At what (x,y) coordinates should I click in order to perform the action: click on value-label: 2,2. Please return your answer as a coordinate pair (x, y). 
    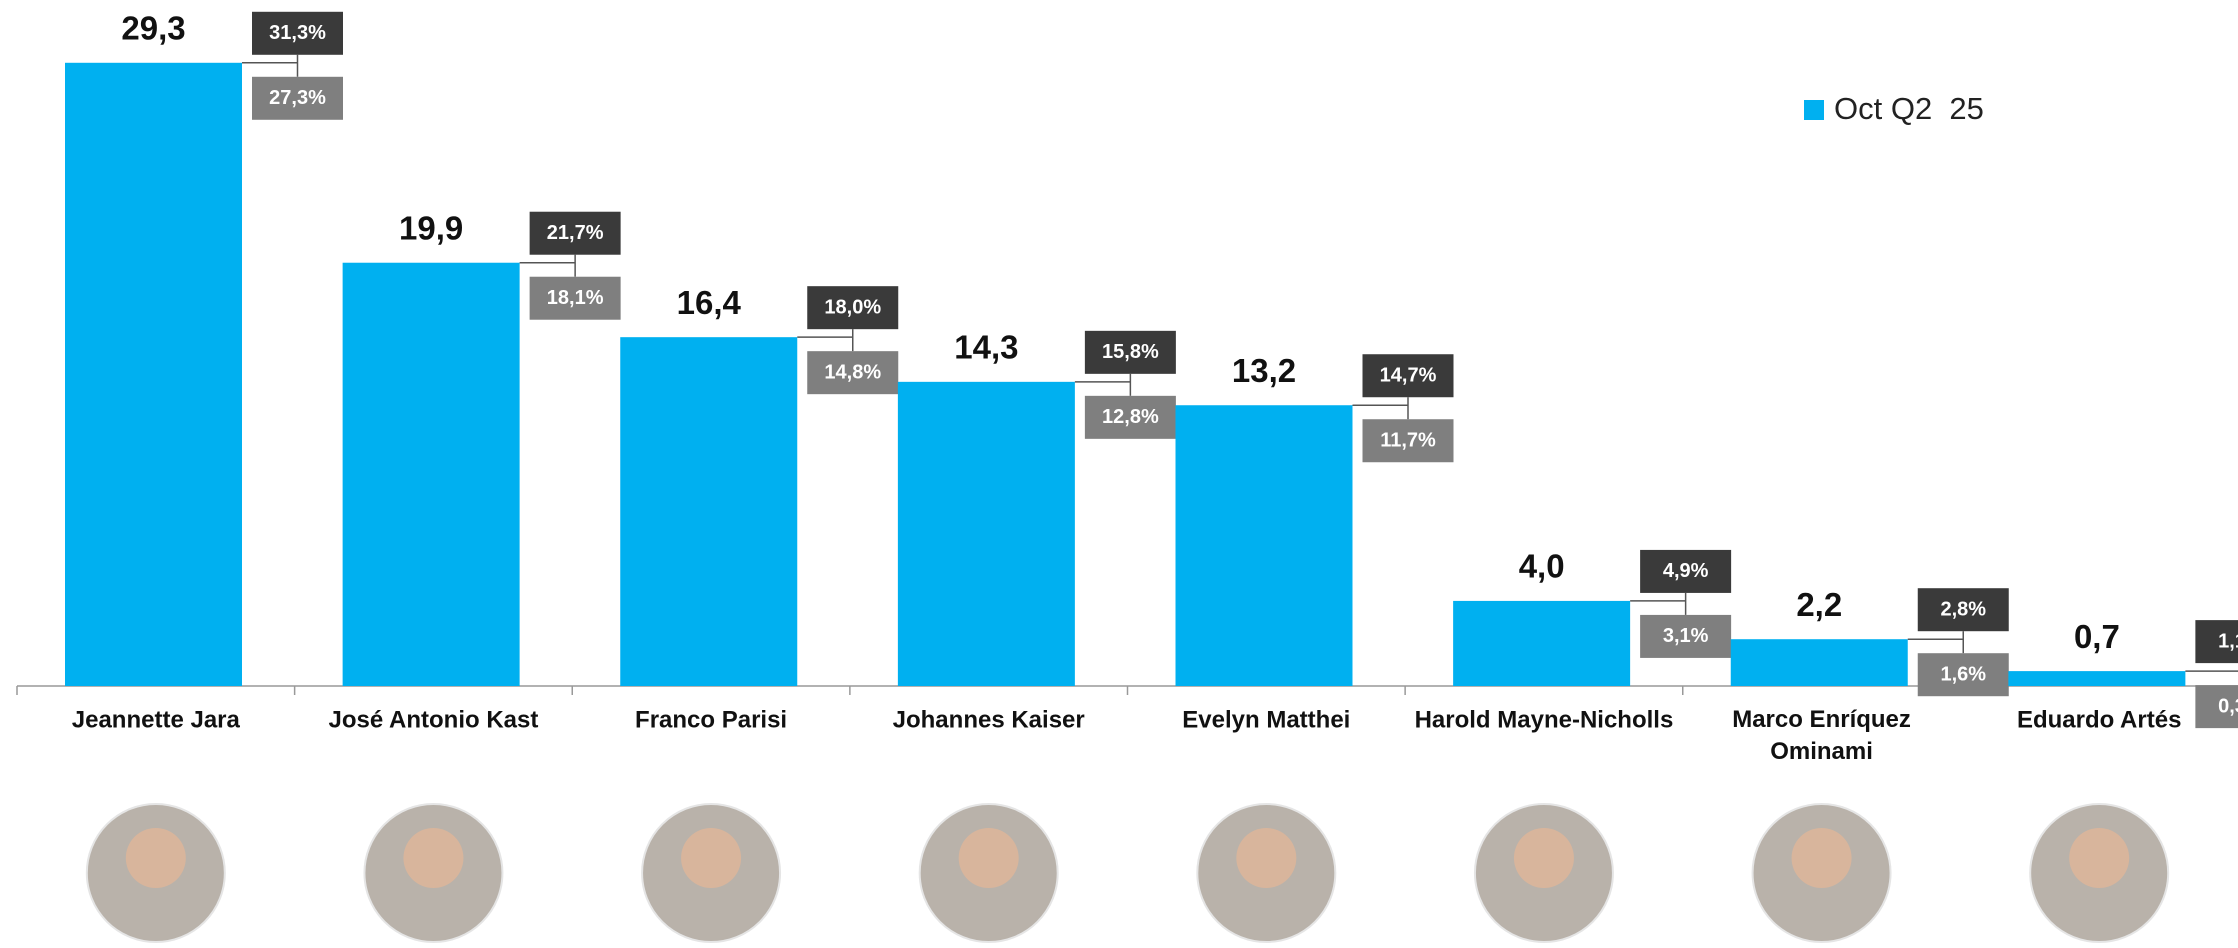
    Looking at the image, I should click on (1819, 604).